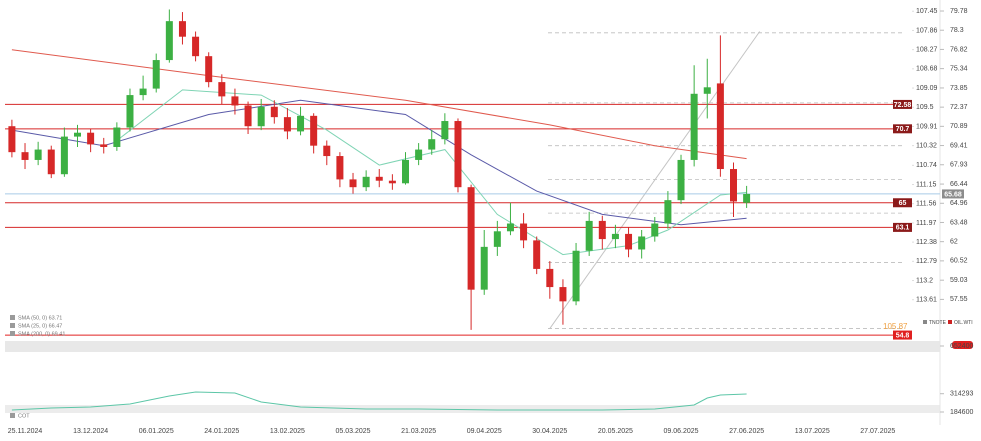 This screenshot has width=981, height=441. I want to click on y2-tick-label: 110.74, so click(926, 165).